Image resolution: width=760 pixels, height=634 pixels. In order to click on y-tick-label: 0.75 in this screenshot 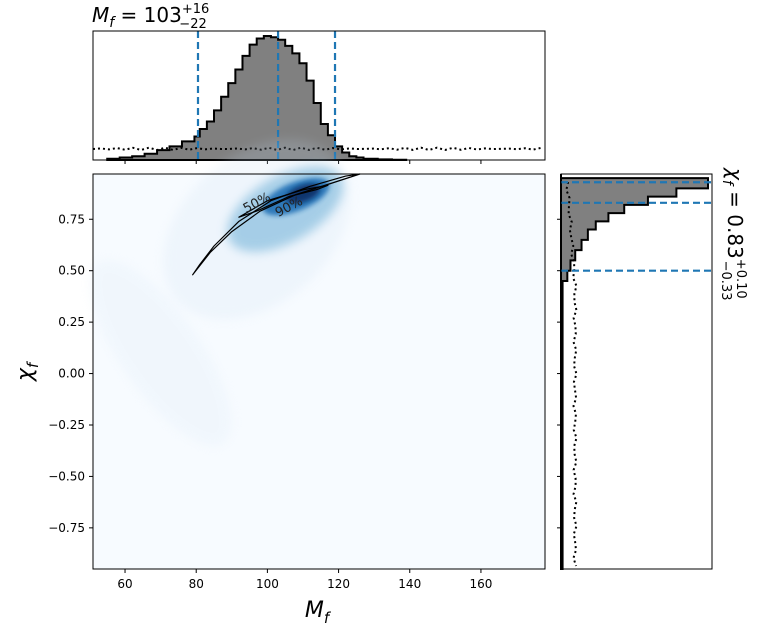, I will do `click(71, 219)`.